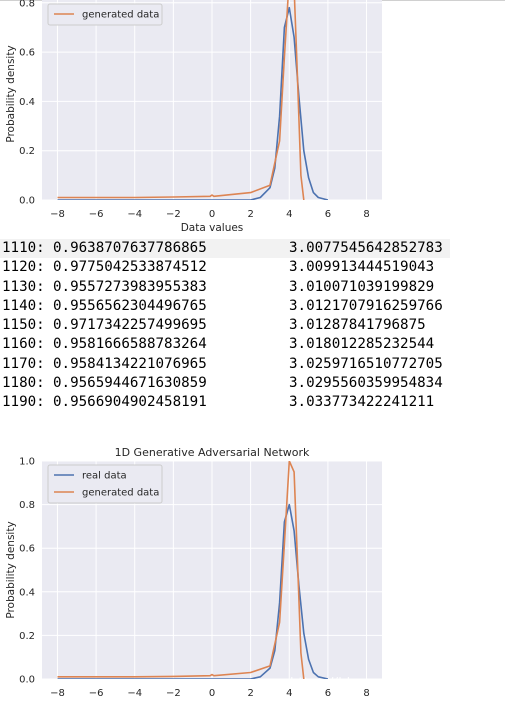 This screenshot has width=505, height=703. Describe the element at coordinates (362, 344) in the screenshot. I see `log-loss-b: 3.018012285232544` at that location.